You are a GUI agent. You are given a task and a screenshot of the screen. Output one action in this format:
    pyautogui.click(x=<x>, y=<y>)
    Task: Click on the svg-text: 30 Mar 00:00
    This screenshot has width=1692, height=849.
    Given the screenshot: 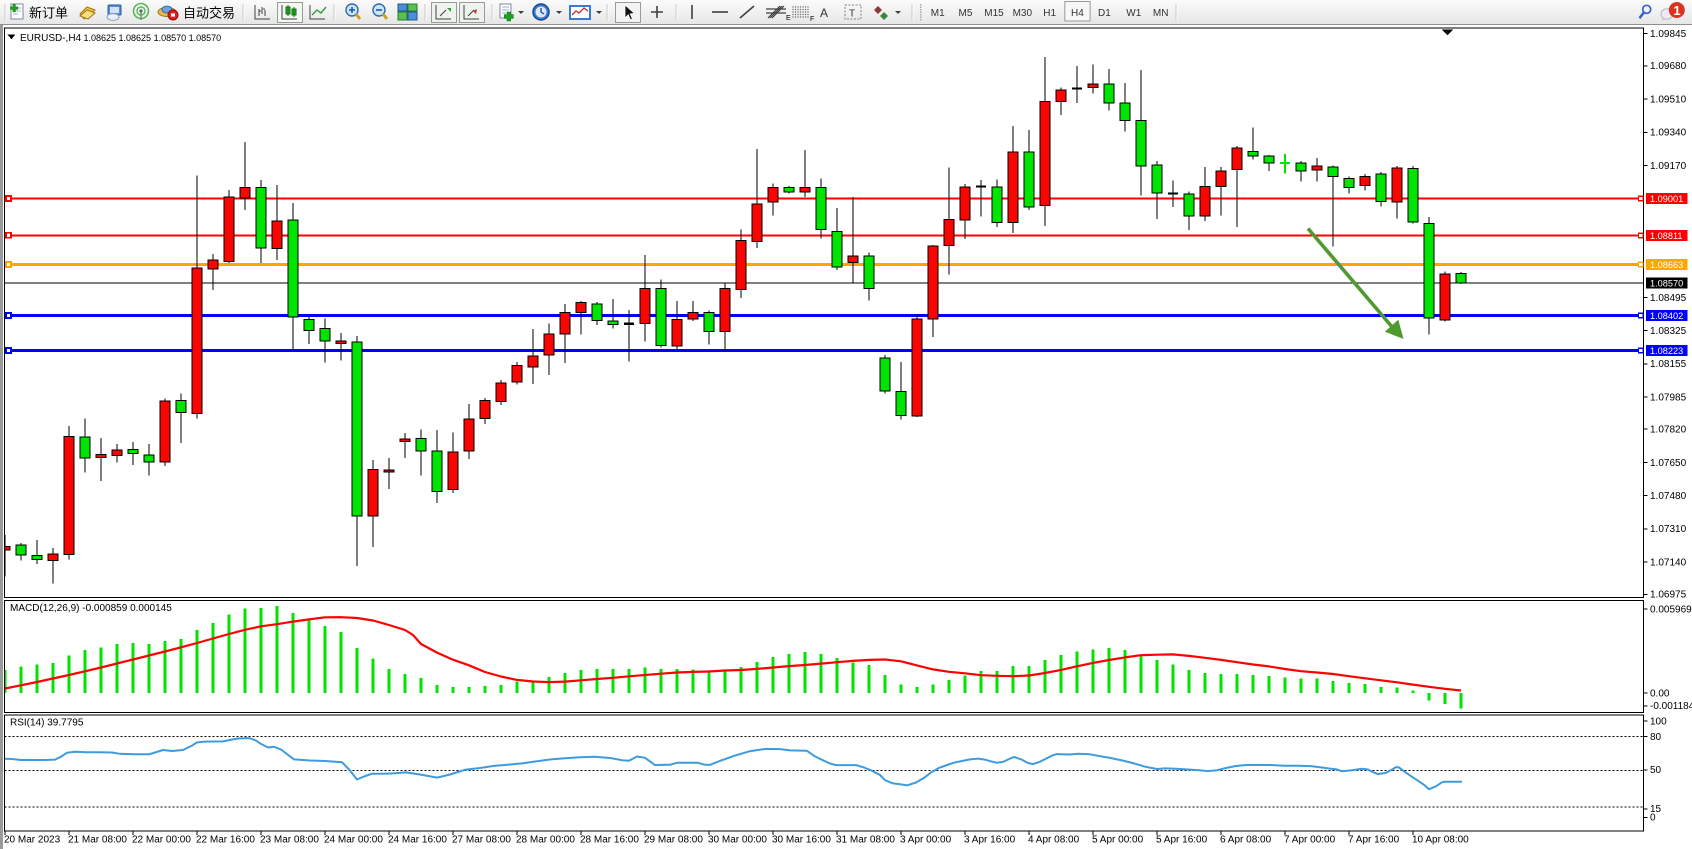 What is the action you would take?
    pyautogui.click(x=737, y=840)
    